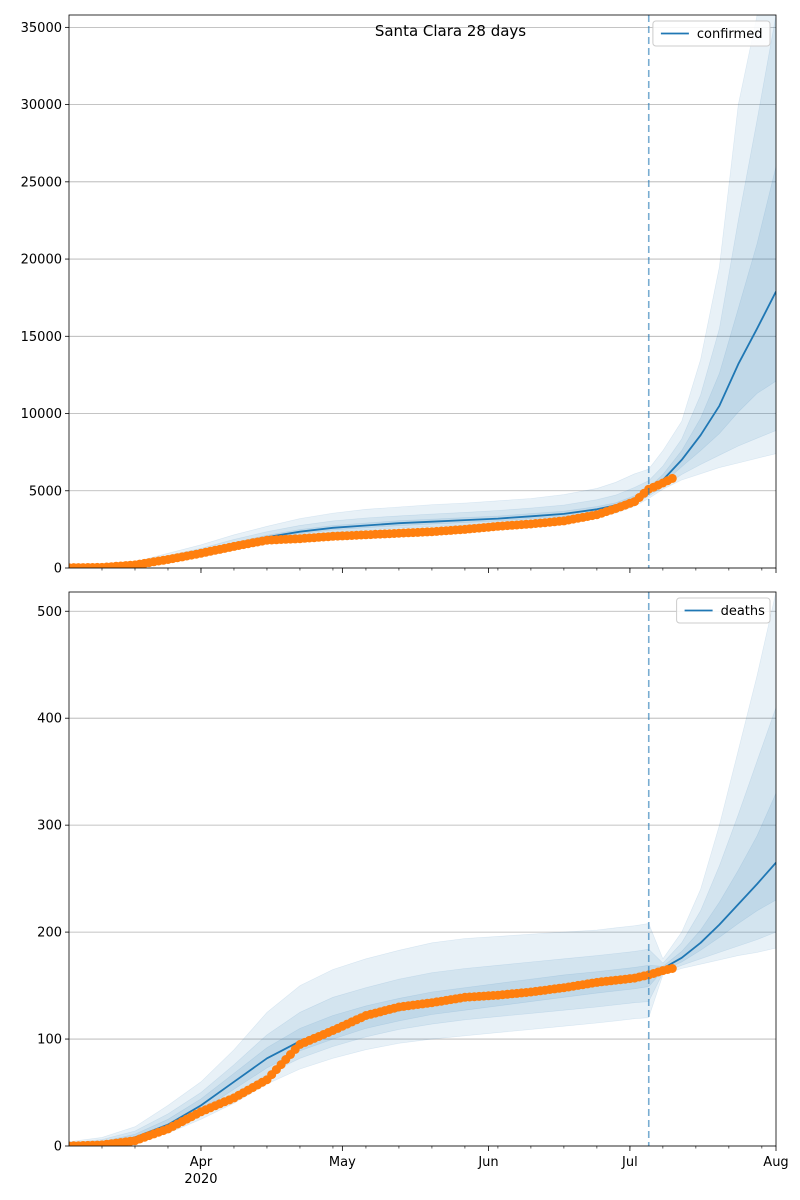  I want to click on legend-label: deaths, so click(743, 611).